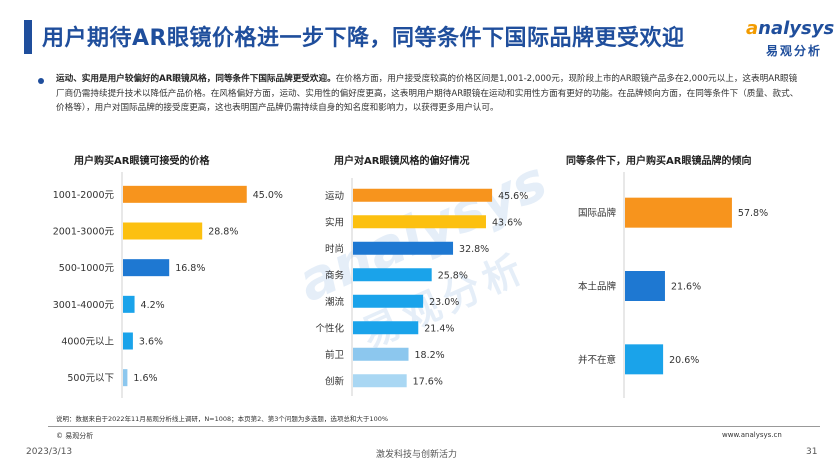 This screenshot has height=473, width=840. Describe the element at coordinates (752, 28) in the screenshot. I see `logo-letter-a: a` at that location.